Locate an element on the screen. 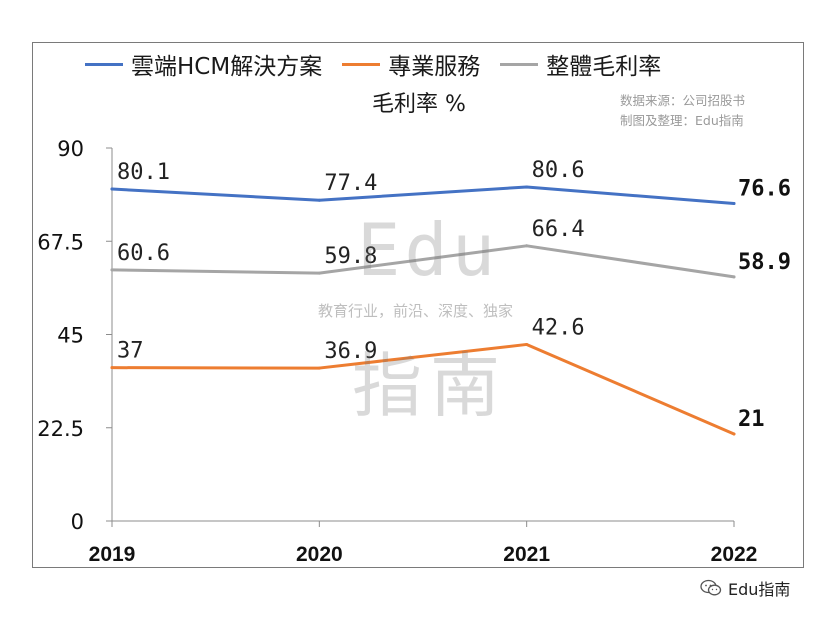  legend-label-overall: 整體毛利率 is located at coordinates (604, 67).